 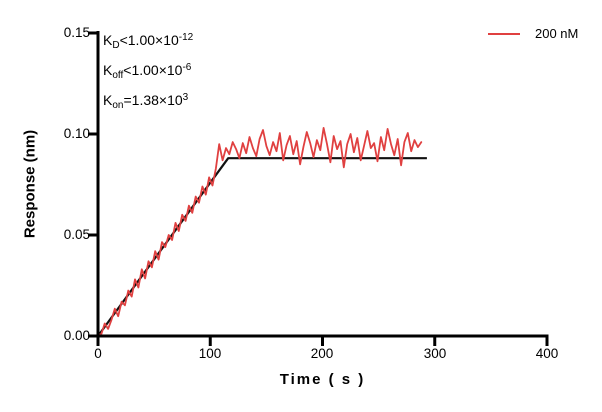 What do you see at coordinates (153, 40) in the screenshot?
I see `kd-value: 1.00×10` at bounding box center [153, 40].